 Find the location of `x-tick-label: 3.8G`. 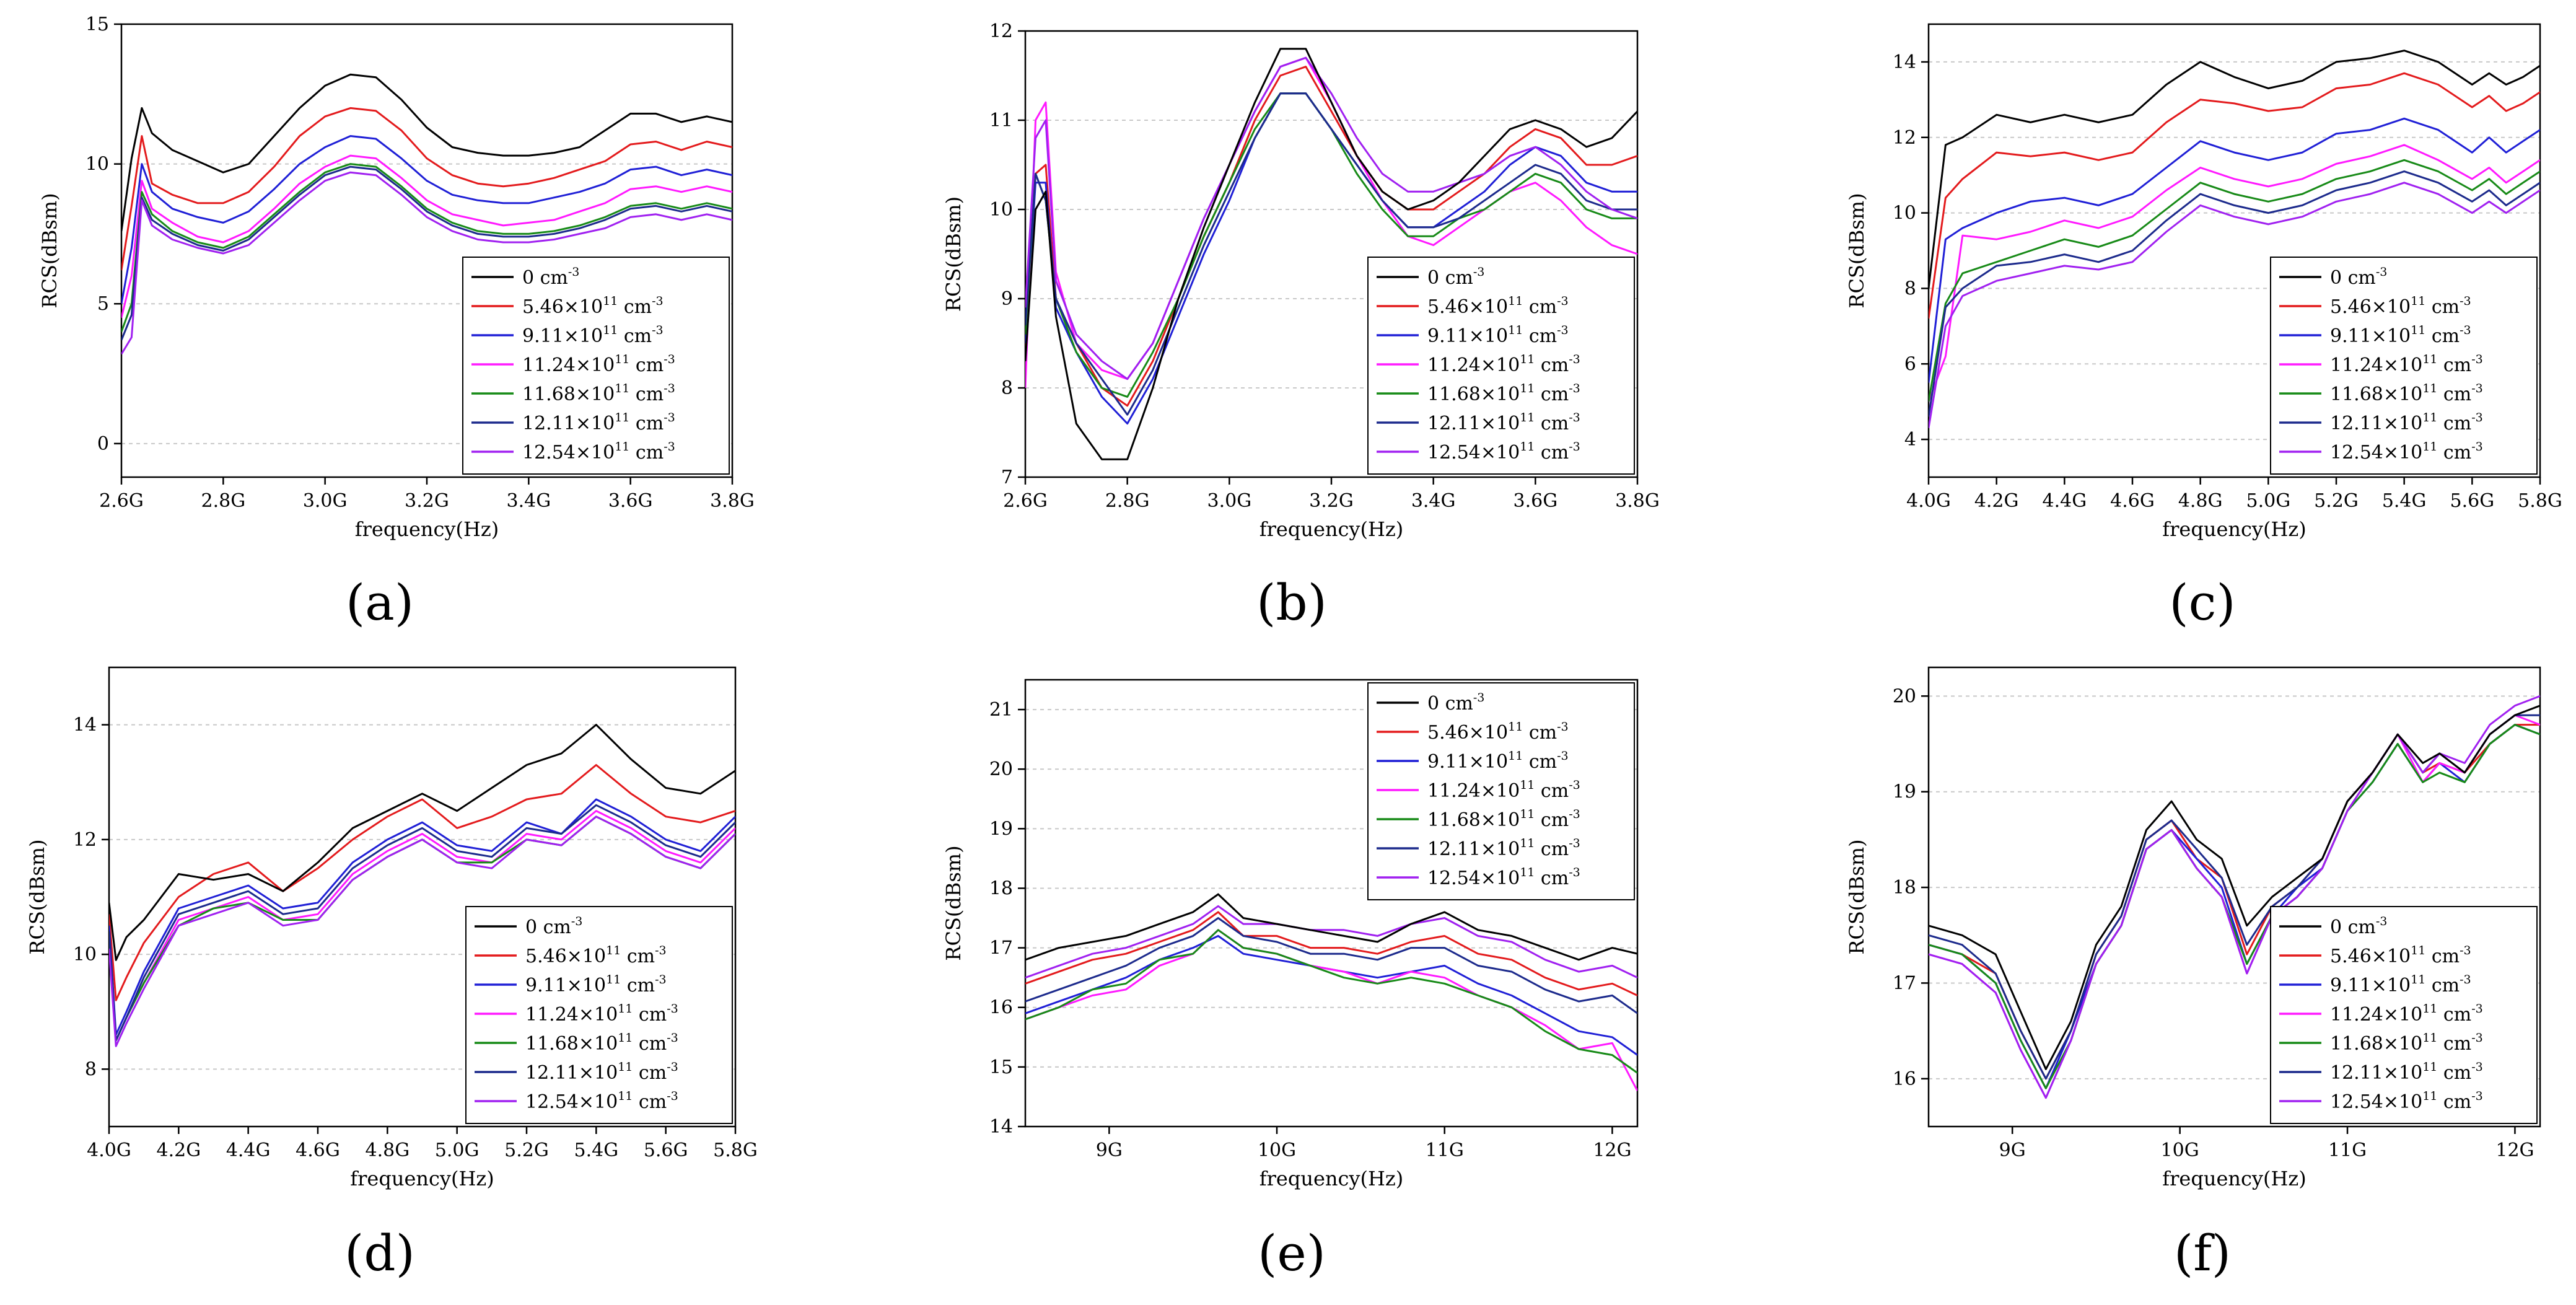

x-tick-label: 3.8G is located at coordinates (1637, 501).